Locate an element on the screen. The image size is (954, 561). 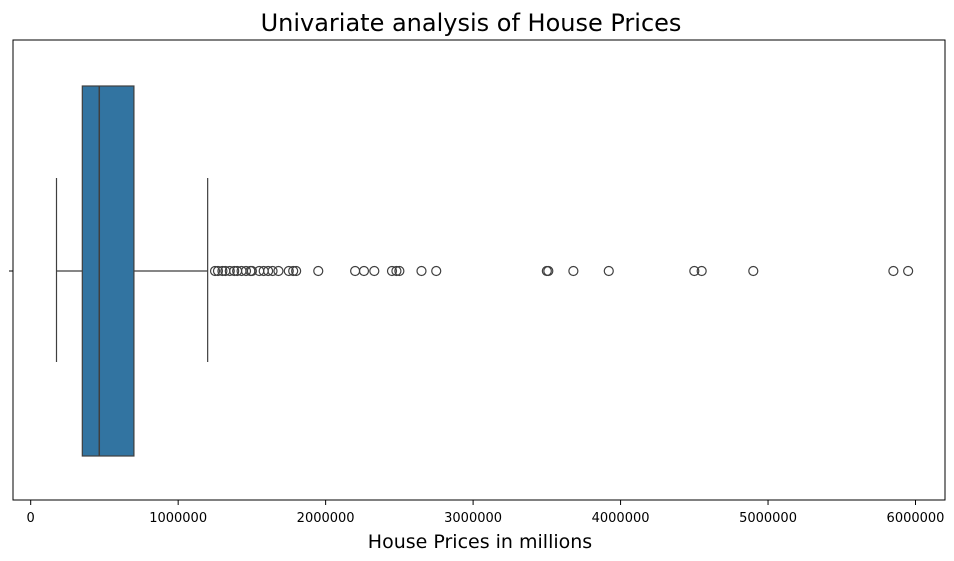
x-tick-label: 0 is located at coordinates (31, 518).